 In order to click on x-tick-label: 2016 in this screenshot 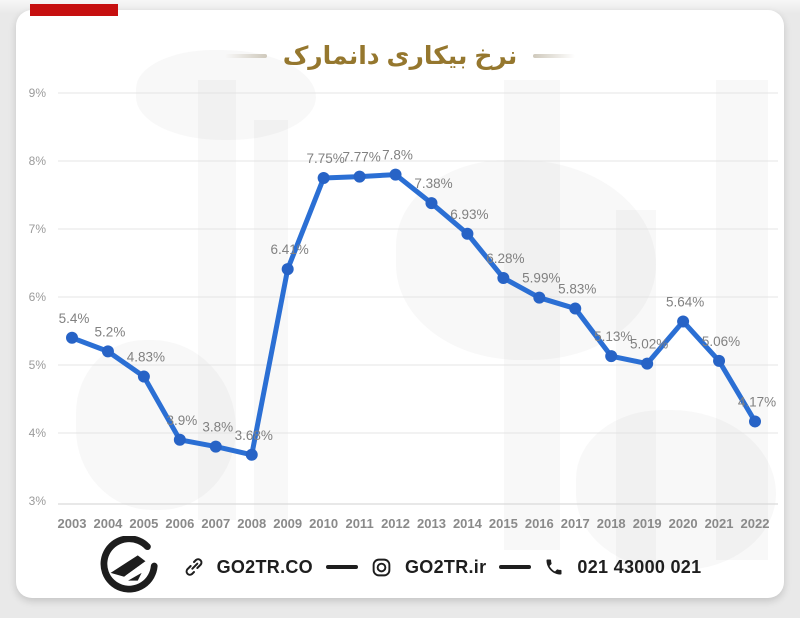, I will do `click(539, 523)`.